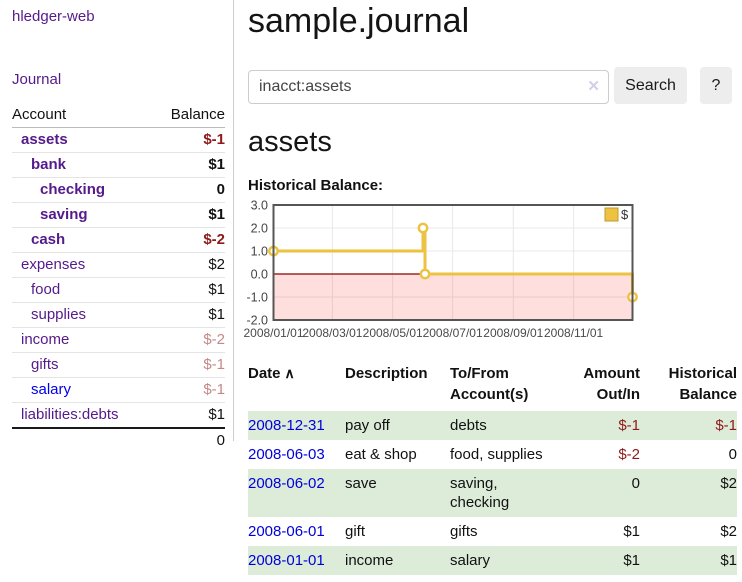 The width and height of the screenshot is (742, 582). Describe the element at coordinates (726, 425) in the screenshot. I see `transaction-balance: $-1` at that location.